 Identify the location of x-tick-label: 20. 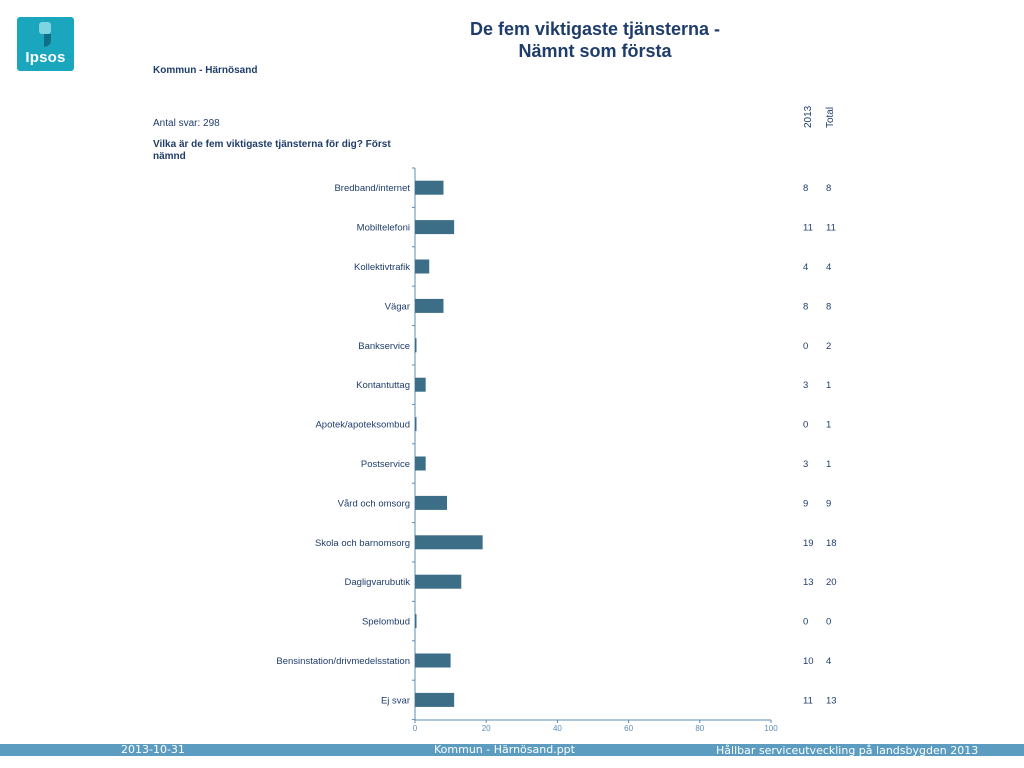
(486, 728).